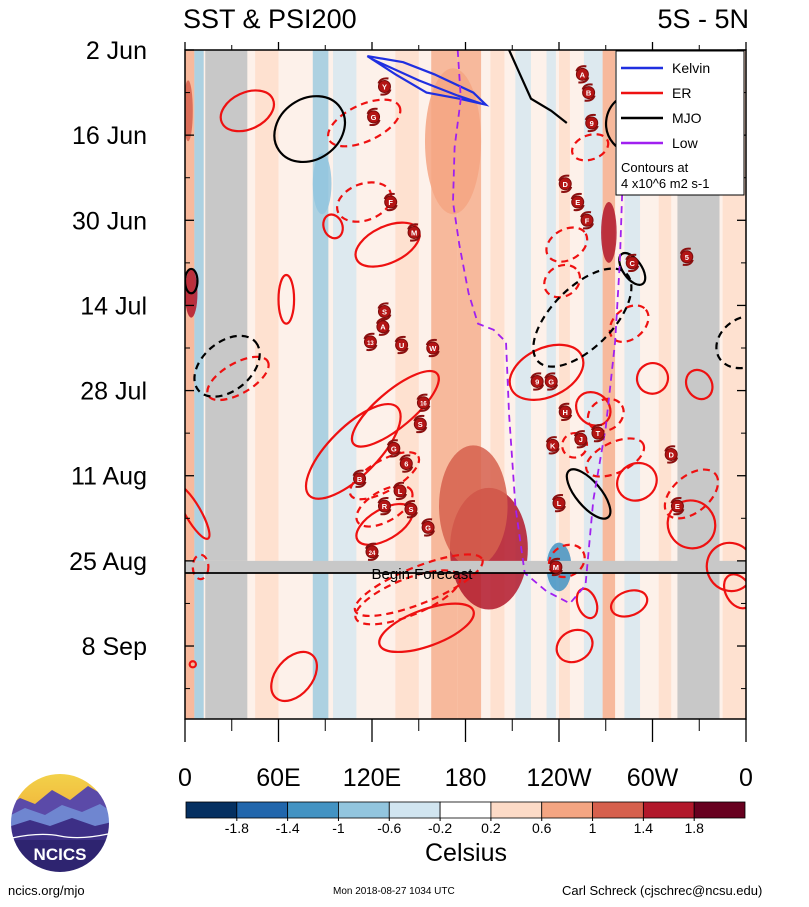  Describe the element at coordinates (587, 220) in the screenshot. I see `cyclone-marker-8: F` at that location.